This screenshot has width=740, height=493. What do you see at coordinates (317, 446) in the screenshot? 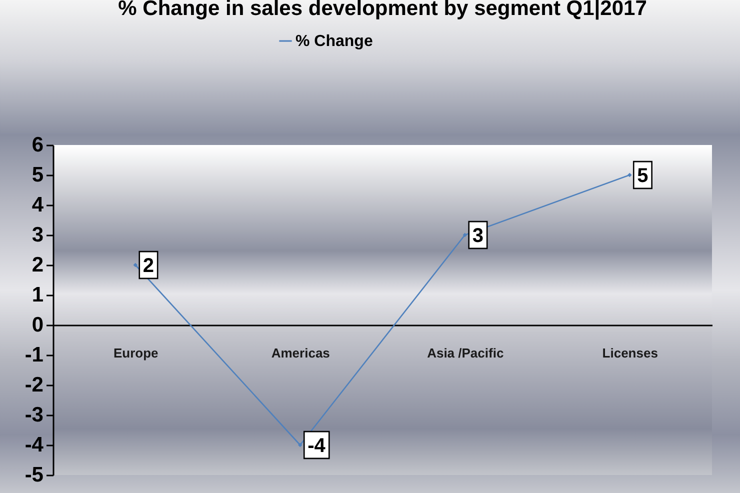
I see `data-label: -4` at bounding box center [317, 446].